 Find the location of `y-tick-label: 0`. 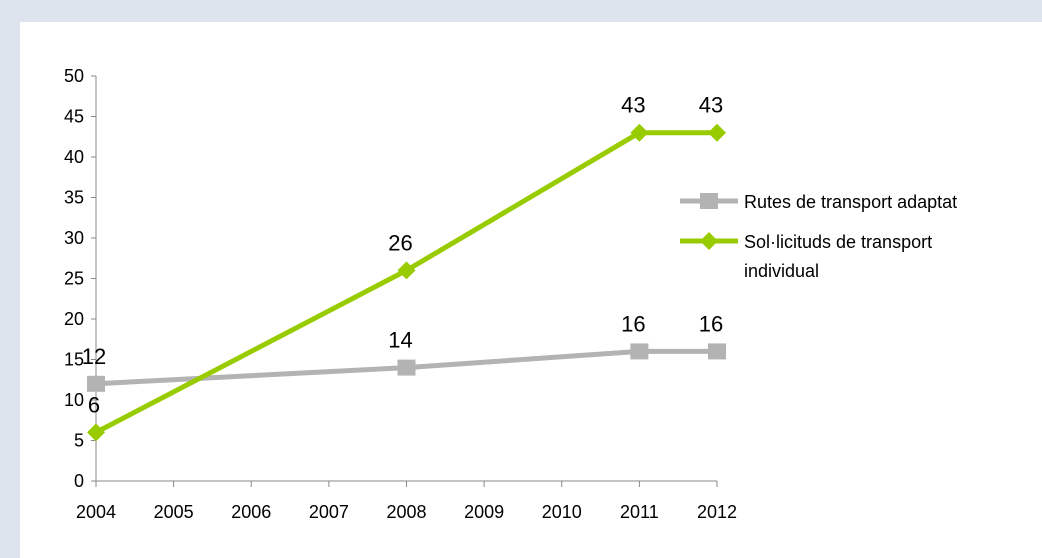

y-tick-label: 0 is located at coordinates (79, 481).